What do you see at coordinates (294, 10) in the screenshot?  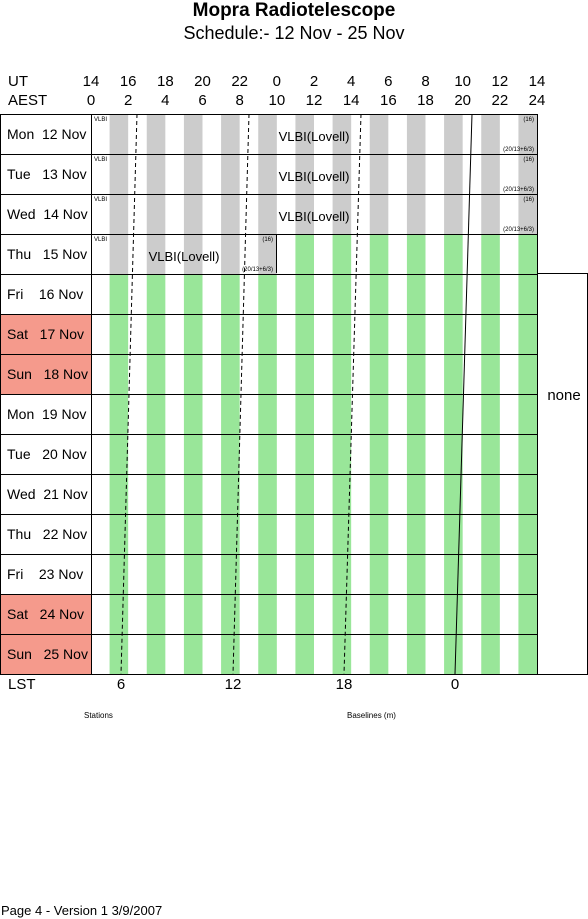 I see `page-title: Mopra Radiotelescope` at bounding box center [294, 10].